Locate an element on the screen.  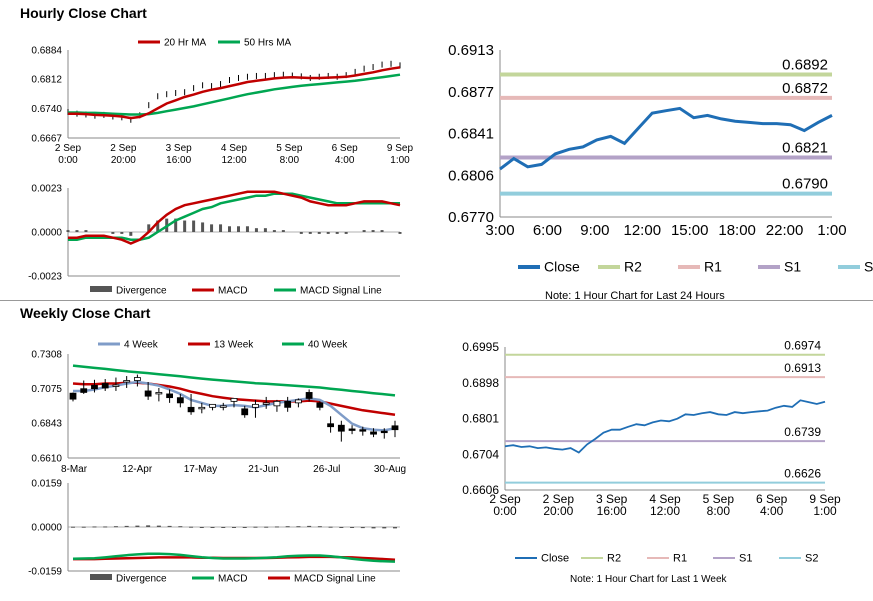
wp-legend-label: 4 Week is located at coordinates (141, 344).